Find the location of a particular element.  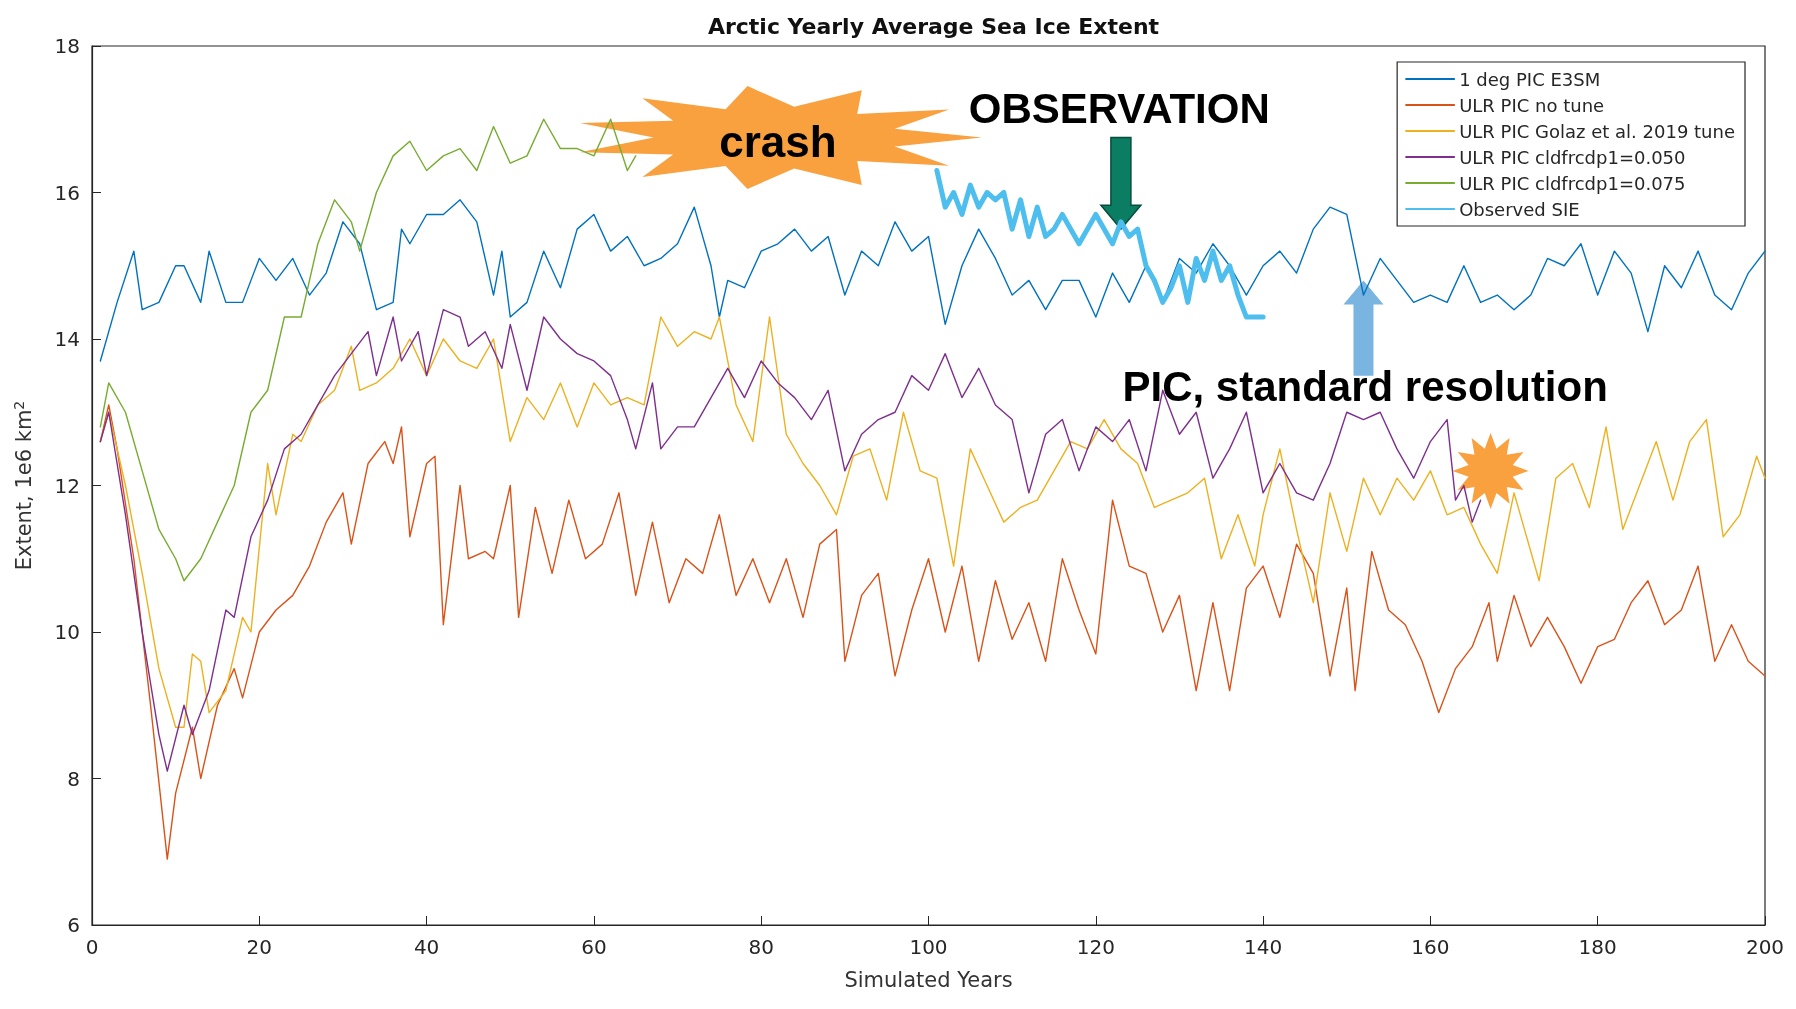

x-tick-label: 160 is located at coordinates (1430, 947).